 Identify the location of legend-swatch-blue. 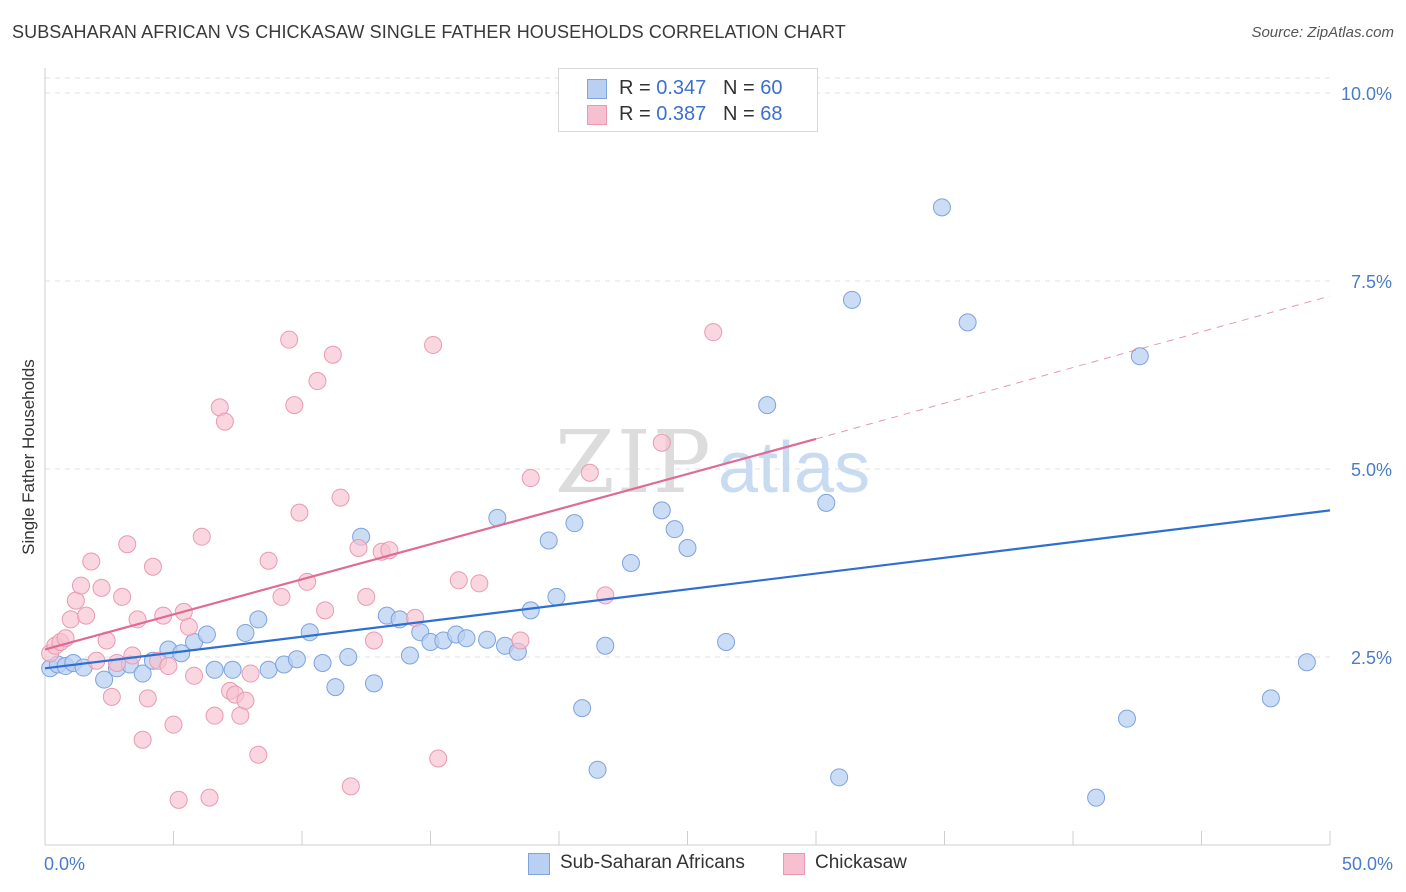
(597, 89).